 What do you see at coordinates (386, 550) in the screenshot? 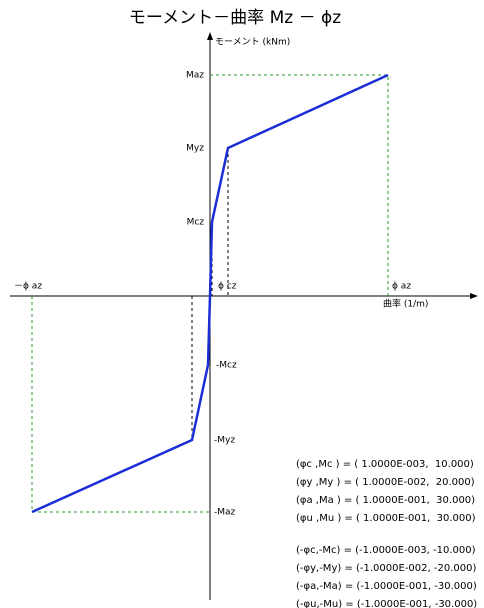
I see `result-line: (-φc,-Mc) = (-1.0000E-003, -10.000)` at bounding box center [386, 550].